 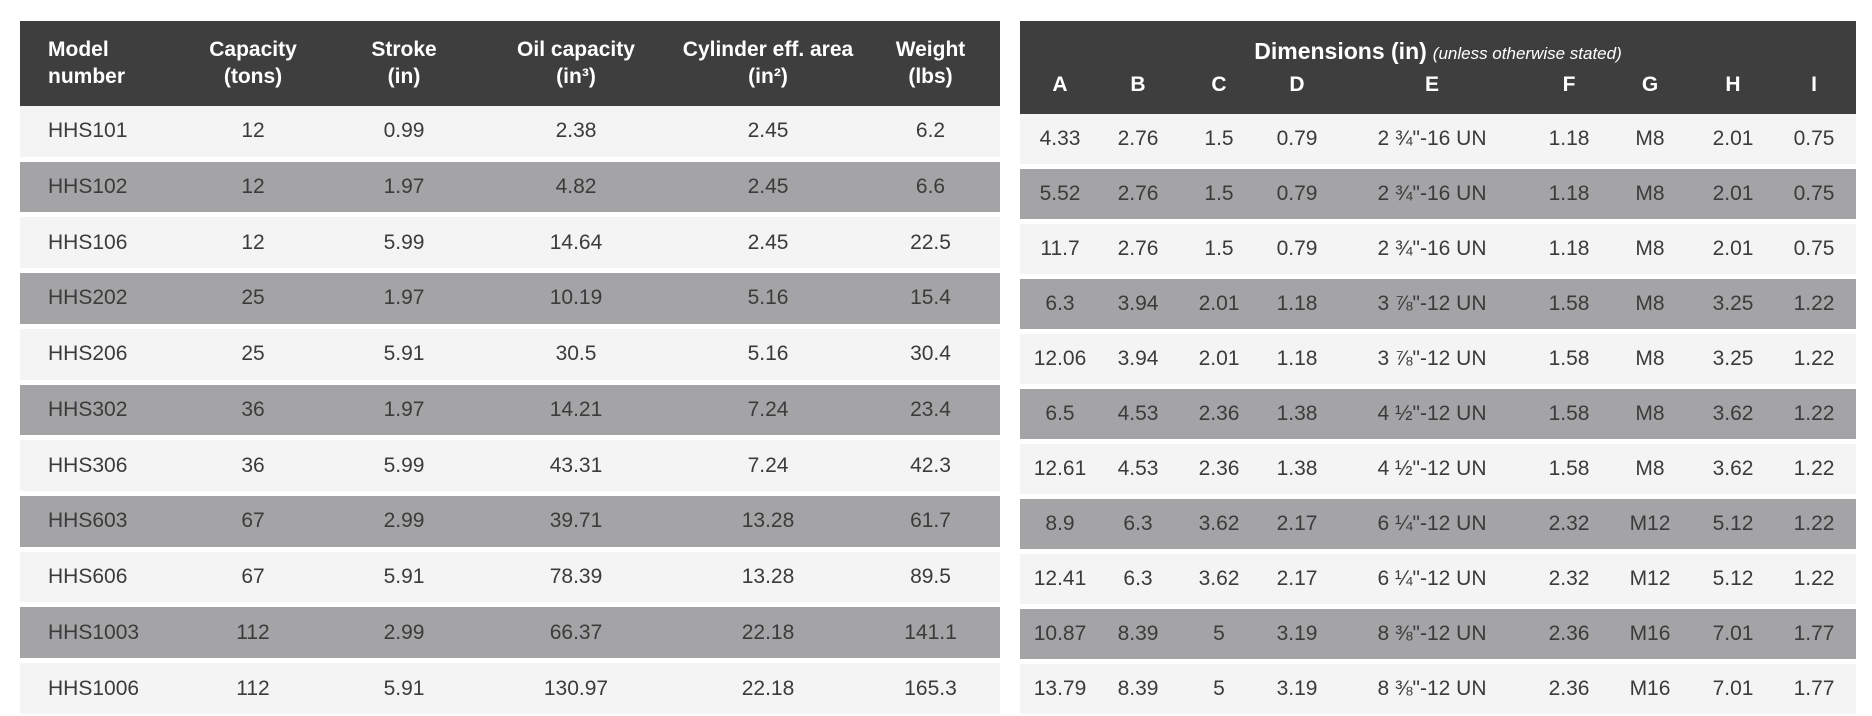 What do you see at coordinates (1432, 360) in the screenshot?
I see `value-cell: 3 ⅞"-12 UN` at bounding box center [1432, 360].